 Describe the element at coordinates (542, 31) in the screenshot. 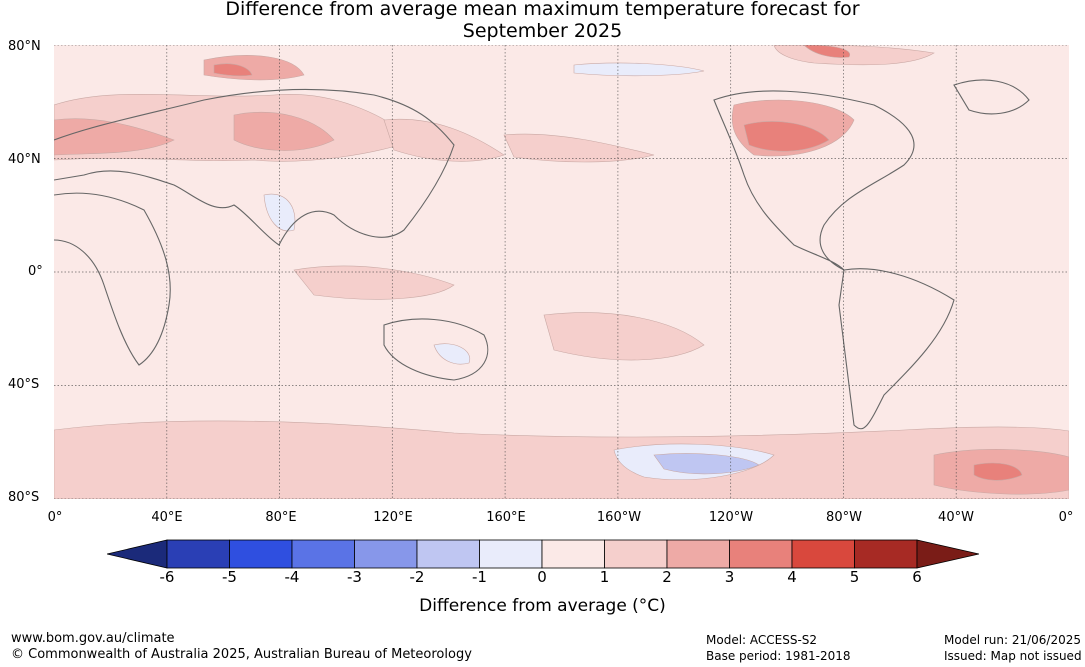

I see `map-title-line2: September 2025` at that location.